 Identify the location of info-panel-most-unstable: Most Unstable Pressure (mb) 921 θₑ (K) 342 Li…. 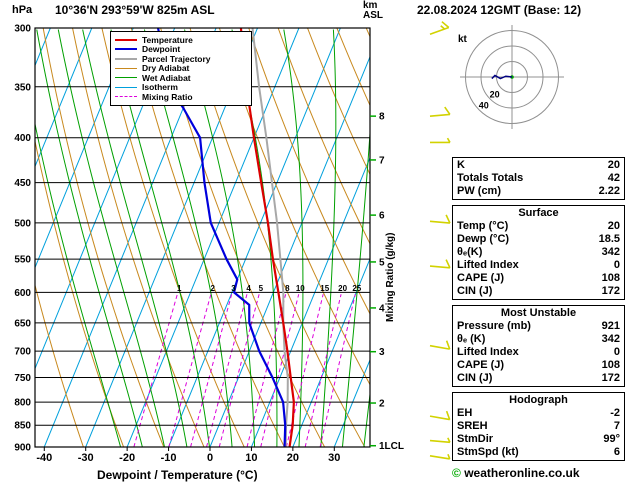
(538, 346).